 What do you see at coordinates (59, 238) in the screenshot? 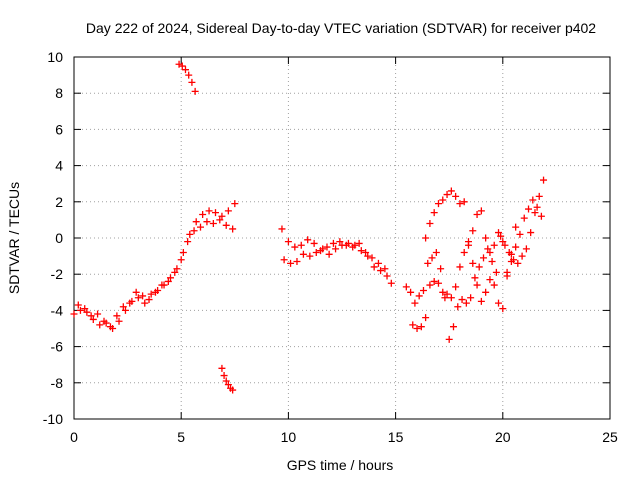
I see `y-tick-label: 0` at bounding box center [59, 238].